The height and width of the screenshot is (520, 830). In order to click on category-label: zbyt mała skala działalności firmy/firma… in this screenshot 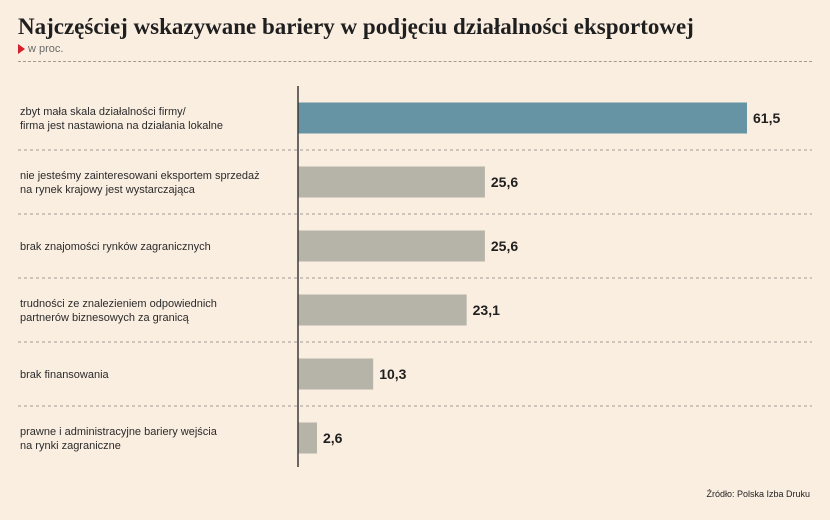, I will do `click(121, 119)`.